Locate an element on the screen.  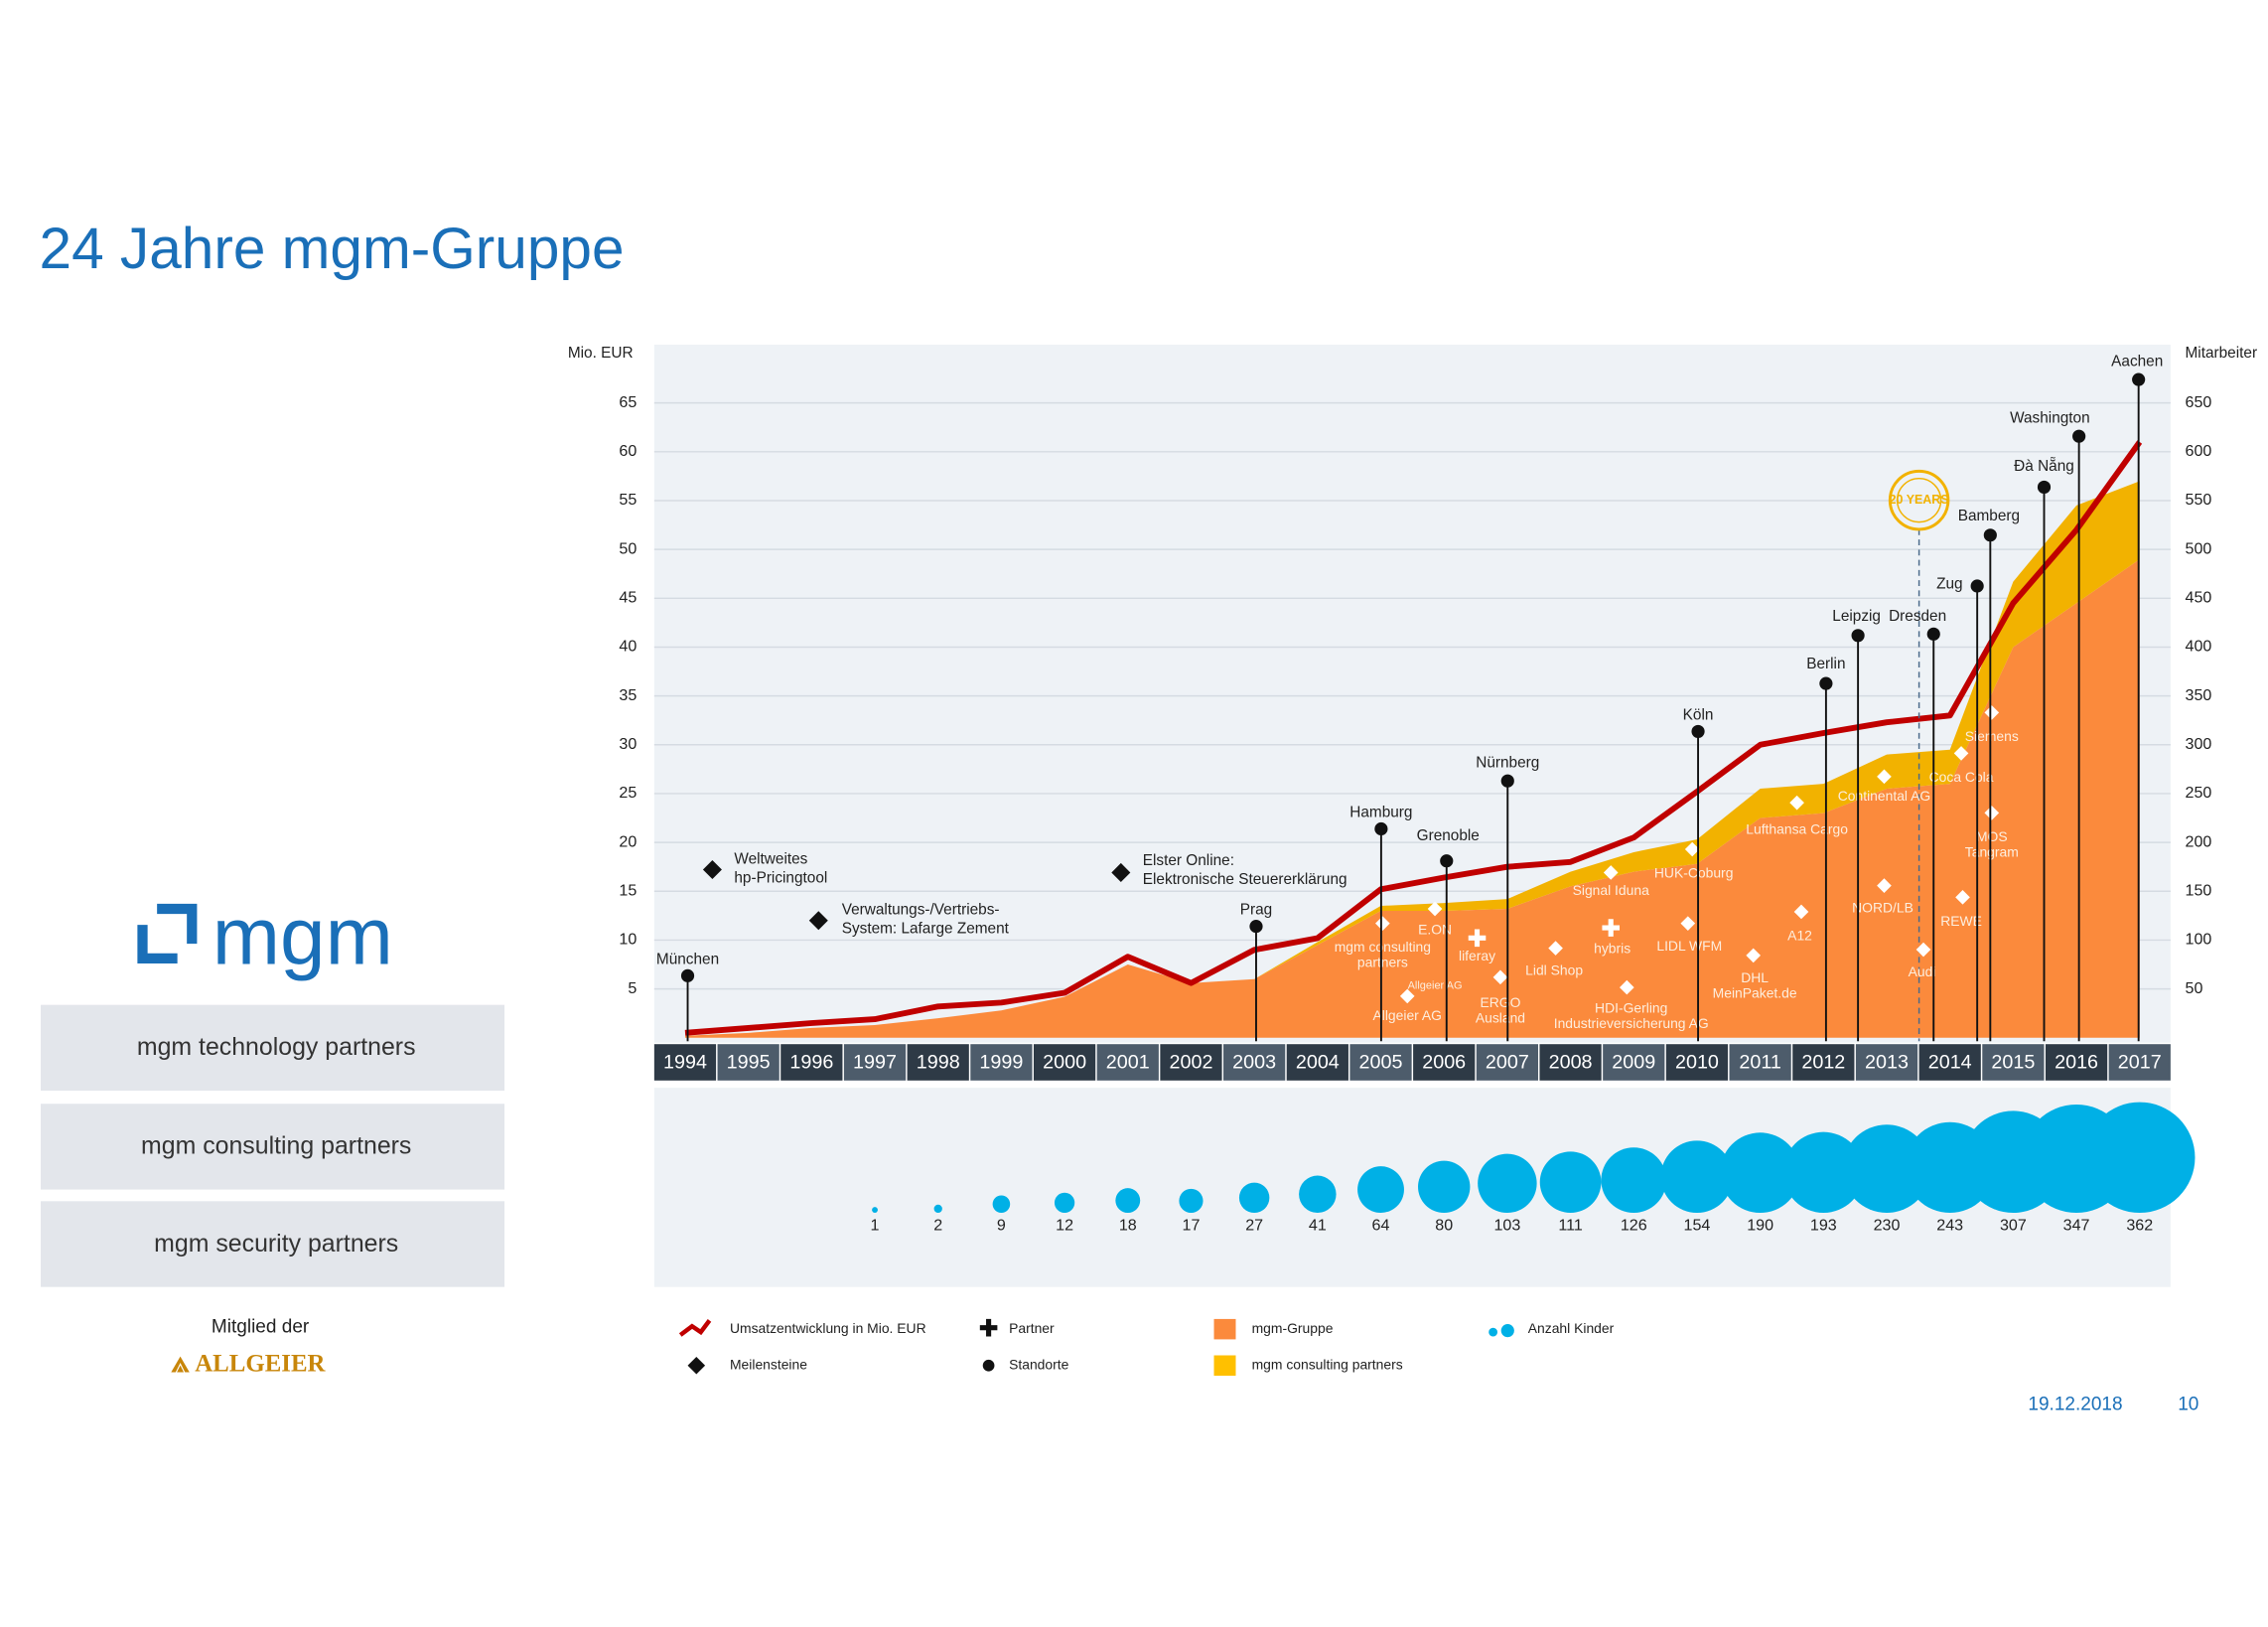
member-text: Mitglied der is located at coordinates (261, 1327).